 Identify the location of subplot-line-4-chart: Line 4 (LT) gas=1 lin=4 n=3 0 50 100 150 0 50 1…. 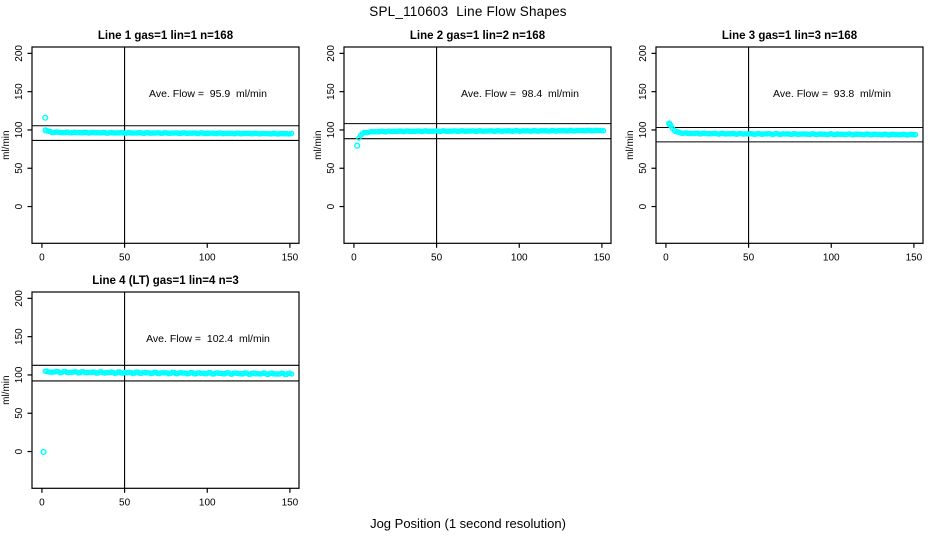
(150, 391).